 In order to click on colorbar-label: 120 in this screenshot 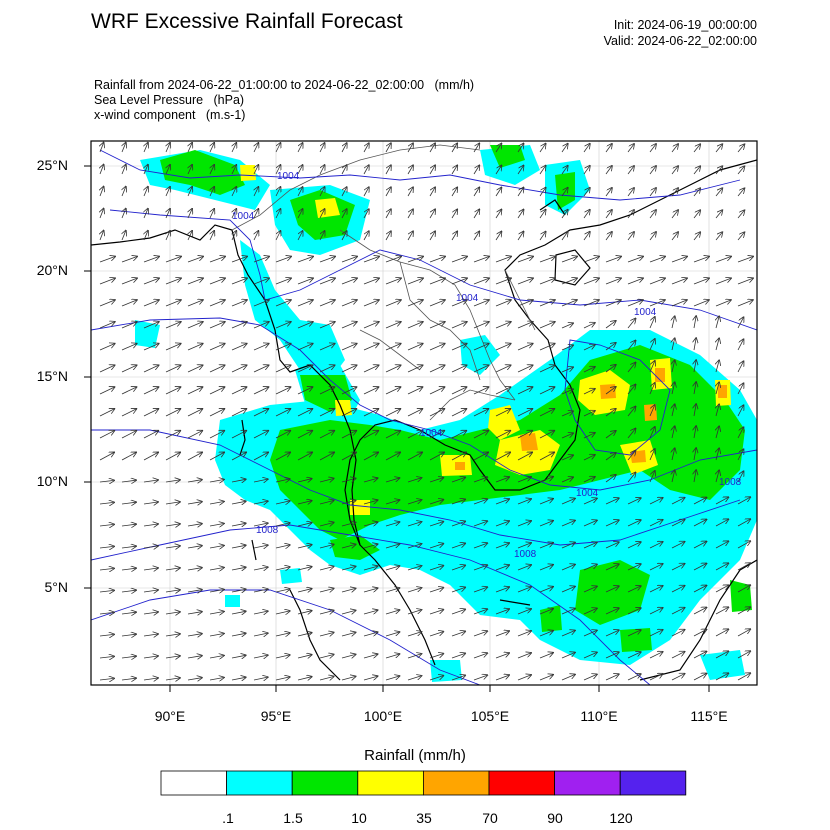, I will do `click(621, 818)`.